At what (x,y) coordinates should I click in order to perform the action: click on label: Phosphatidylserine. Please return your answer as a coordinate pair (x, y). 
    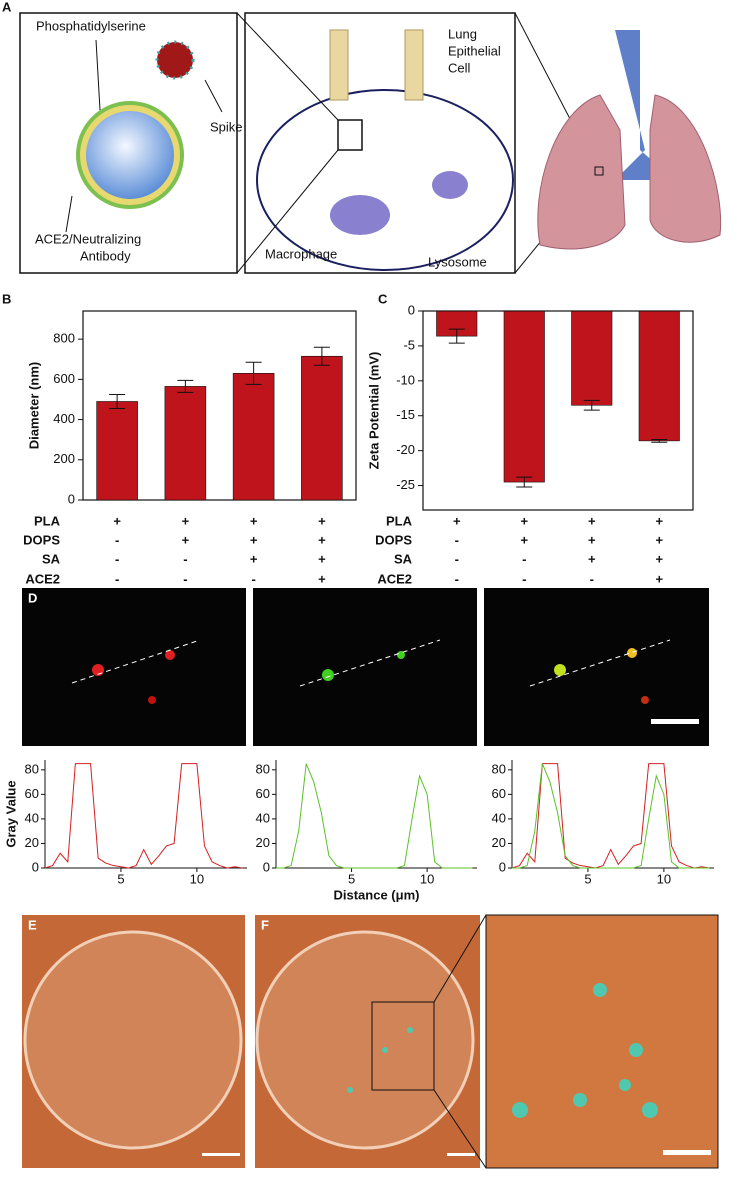
    Looking at the image, I should click on (91, 25).